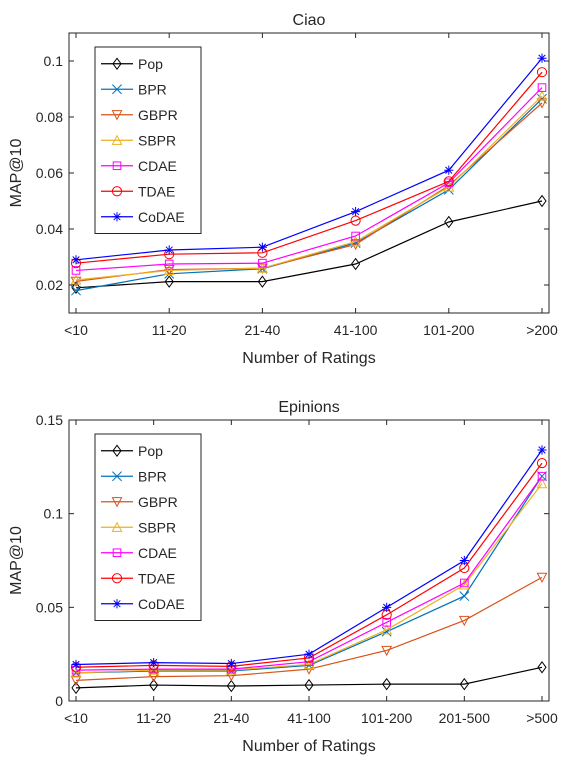 The image size is (571, 766). I want to click on x-tick-label: >500, so click(542, 718).